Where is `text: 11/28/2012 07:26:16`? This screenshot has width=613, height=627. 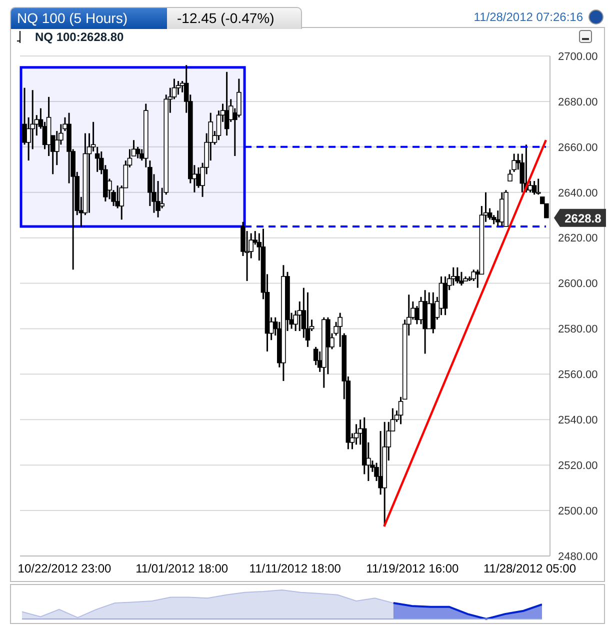
text: 11/28/2012 07:26:16 is located at coordinates (528, 17).